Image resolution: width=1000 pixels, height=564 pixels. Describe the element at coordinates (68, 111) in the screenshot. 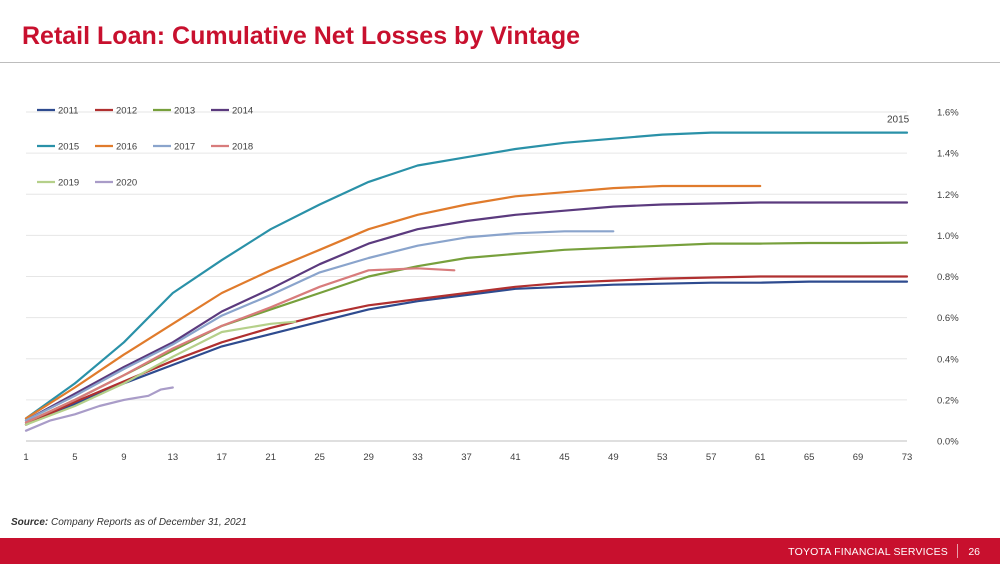

I see `legend-label-2011: 2011` at that location.